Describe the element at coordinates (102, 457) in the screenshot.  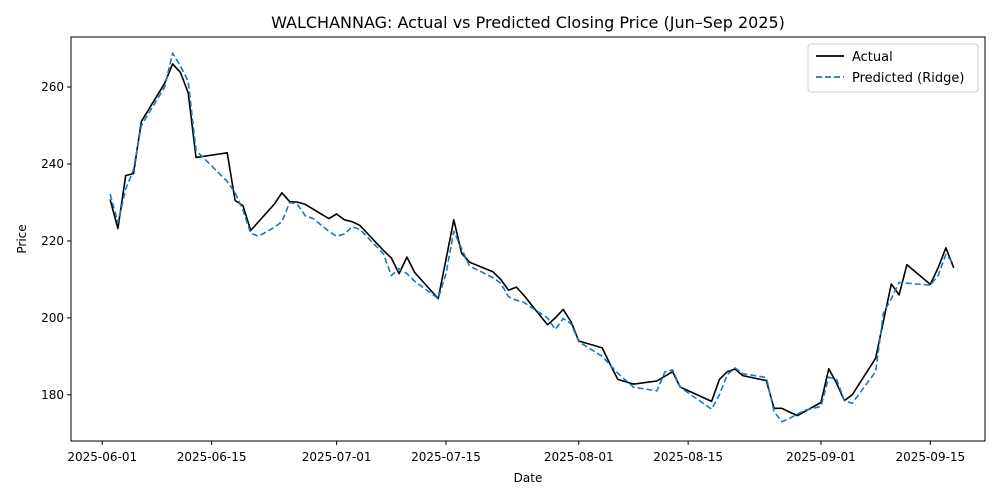
I see `x-tick-label: 2025-06-01` at that location.